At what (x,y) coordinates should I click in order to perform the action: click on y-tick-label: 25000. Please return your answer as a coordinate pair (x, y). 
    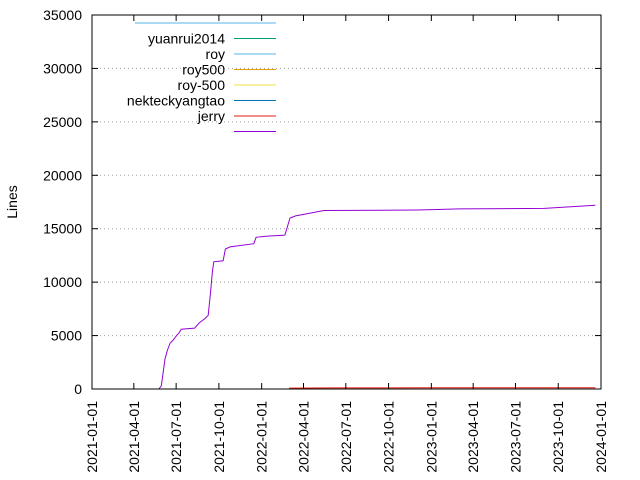
    Looking at the image, I should click on (62, 122).